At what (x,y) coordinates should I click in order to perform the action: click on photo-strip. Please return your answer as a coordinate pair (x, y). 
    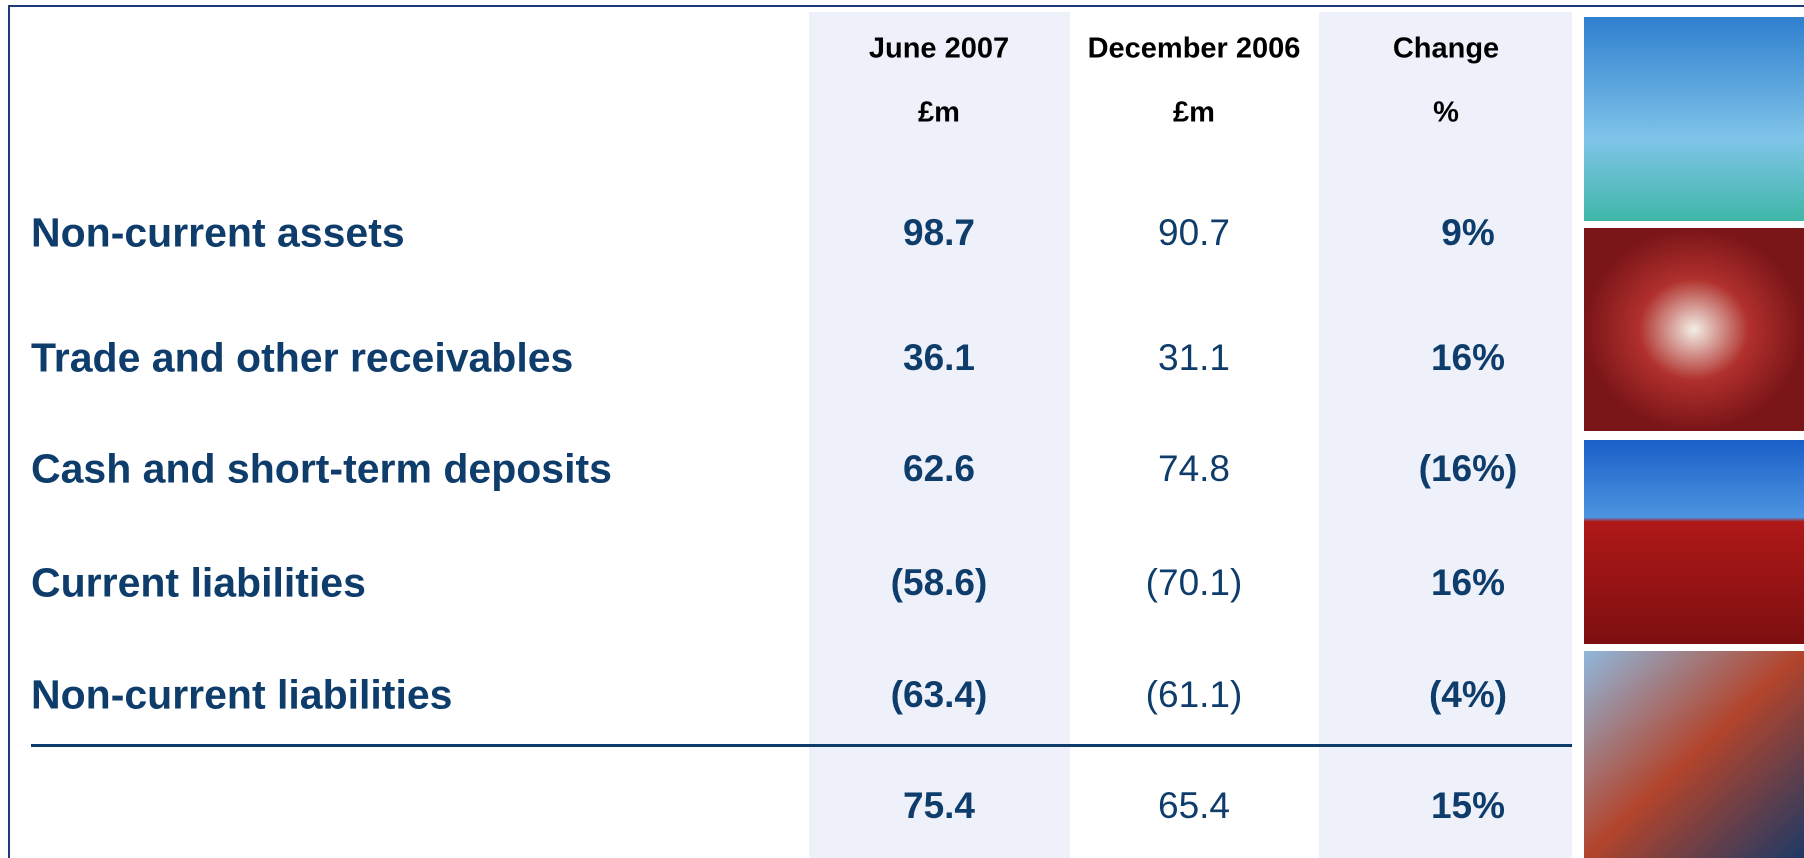
    Looking at the image, I should click on (1694, 437).